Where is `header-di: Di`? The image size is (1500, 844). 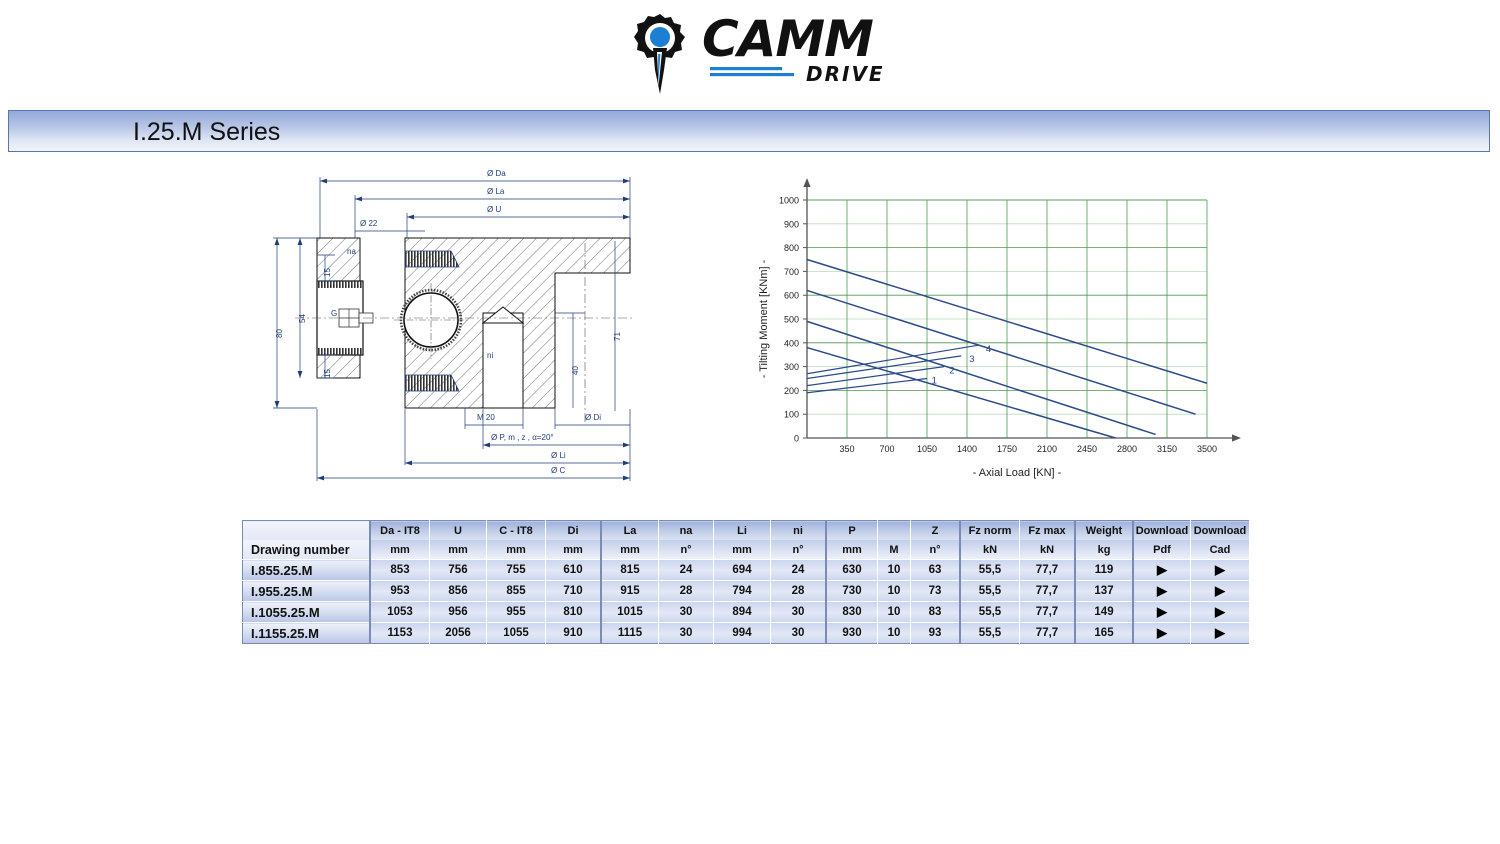 header-di: Di is located at coordinates (573, 530).